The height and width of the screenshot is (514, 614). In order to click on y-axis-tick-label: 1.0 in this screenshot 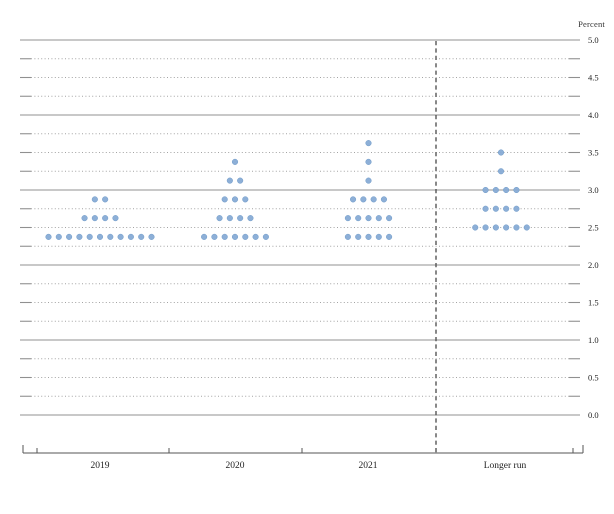, I will do `click(593, 340)`.